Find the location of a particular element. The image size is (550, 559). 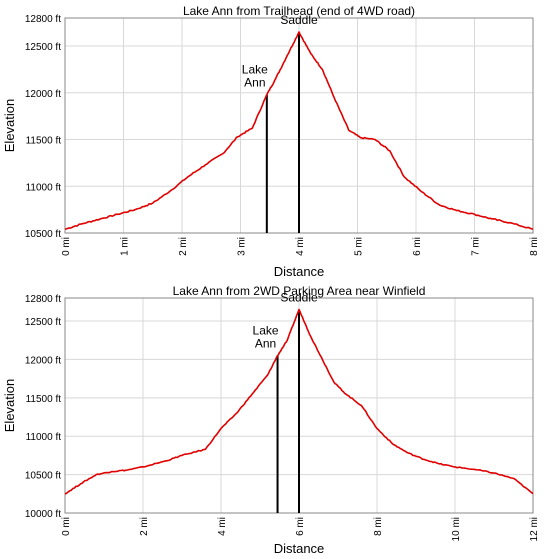

y-tick-label: 10000 ft is located at coordinates (43, 514).